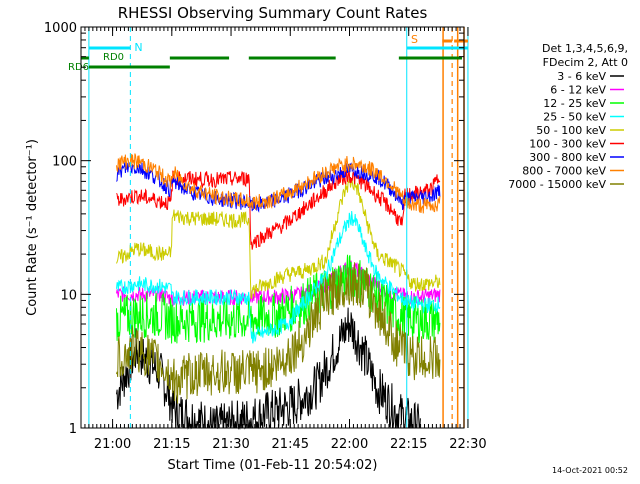 The height and width of the screenshot is (484, 640). What do you see at coordinates (349, 444) in the screenshot?
I see `x-tick-label-4: 22:00` at bounding box center [349, 444].